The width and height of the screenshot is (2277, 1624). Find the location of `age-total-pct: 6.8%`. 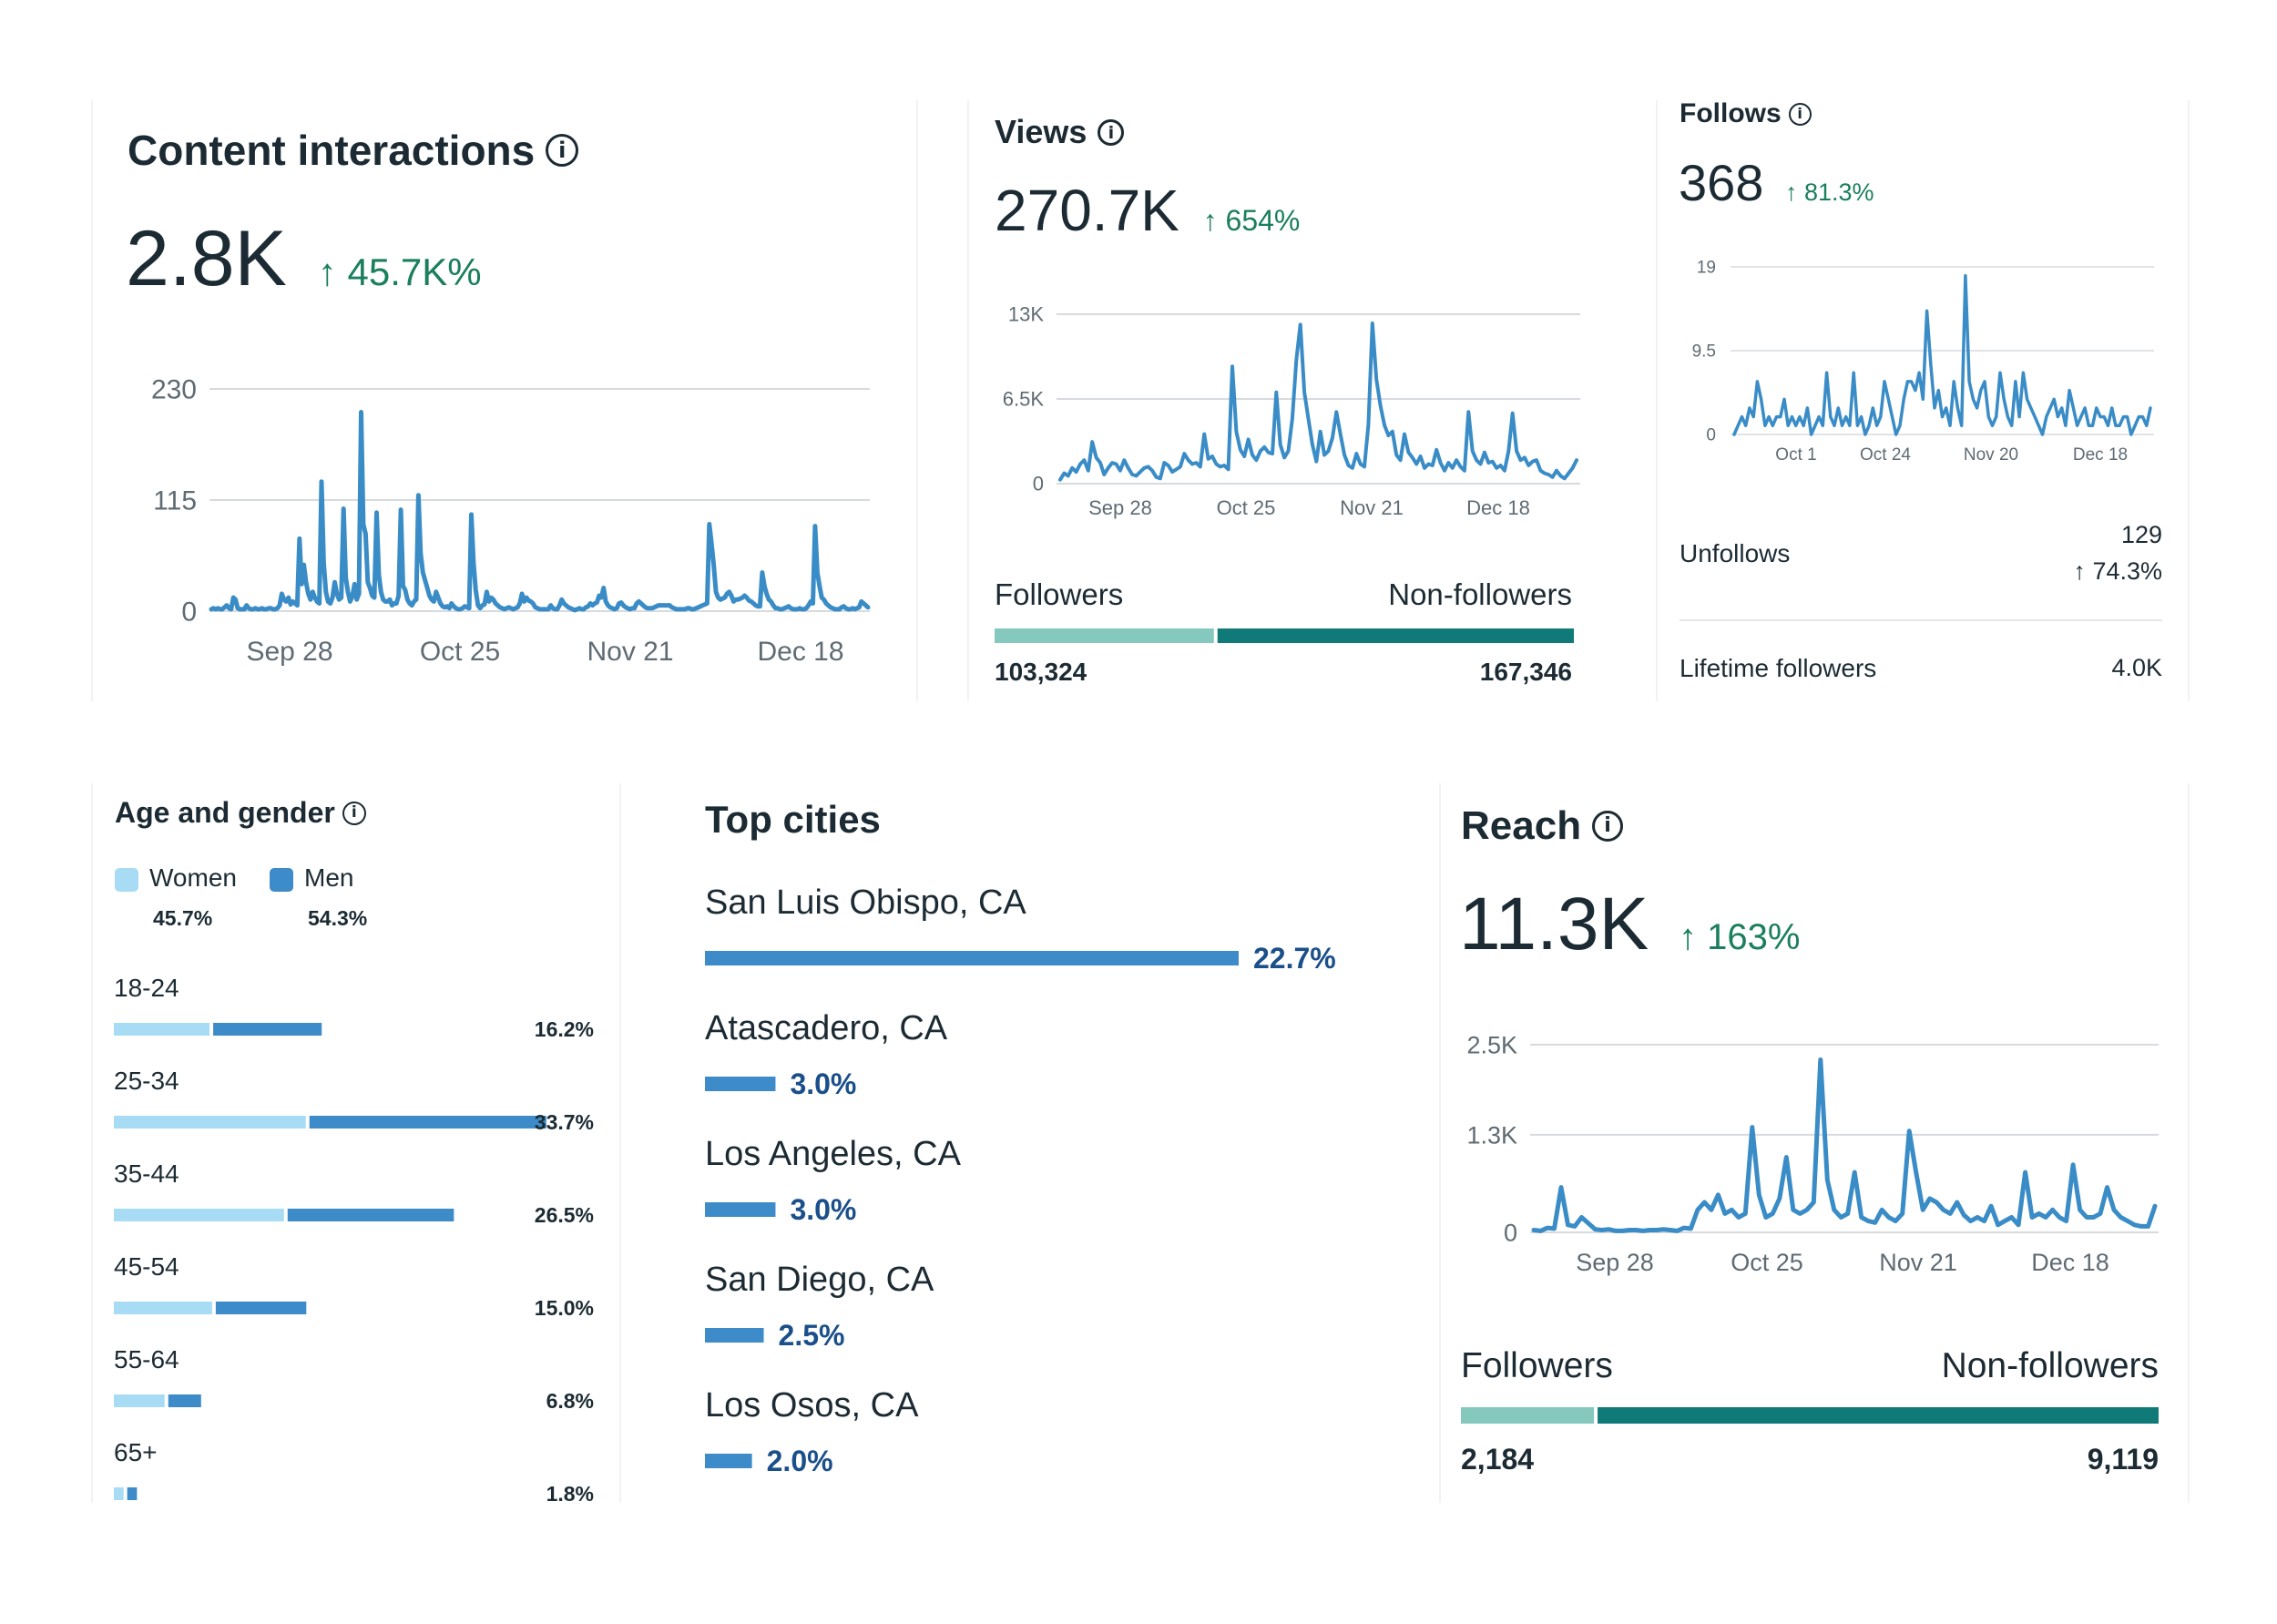

age-total-pct: 6.8% is located at coordinates (570, 1401).